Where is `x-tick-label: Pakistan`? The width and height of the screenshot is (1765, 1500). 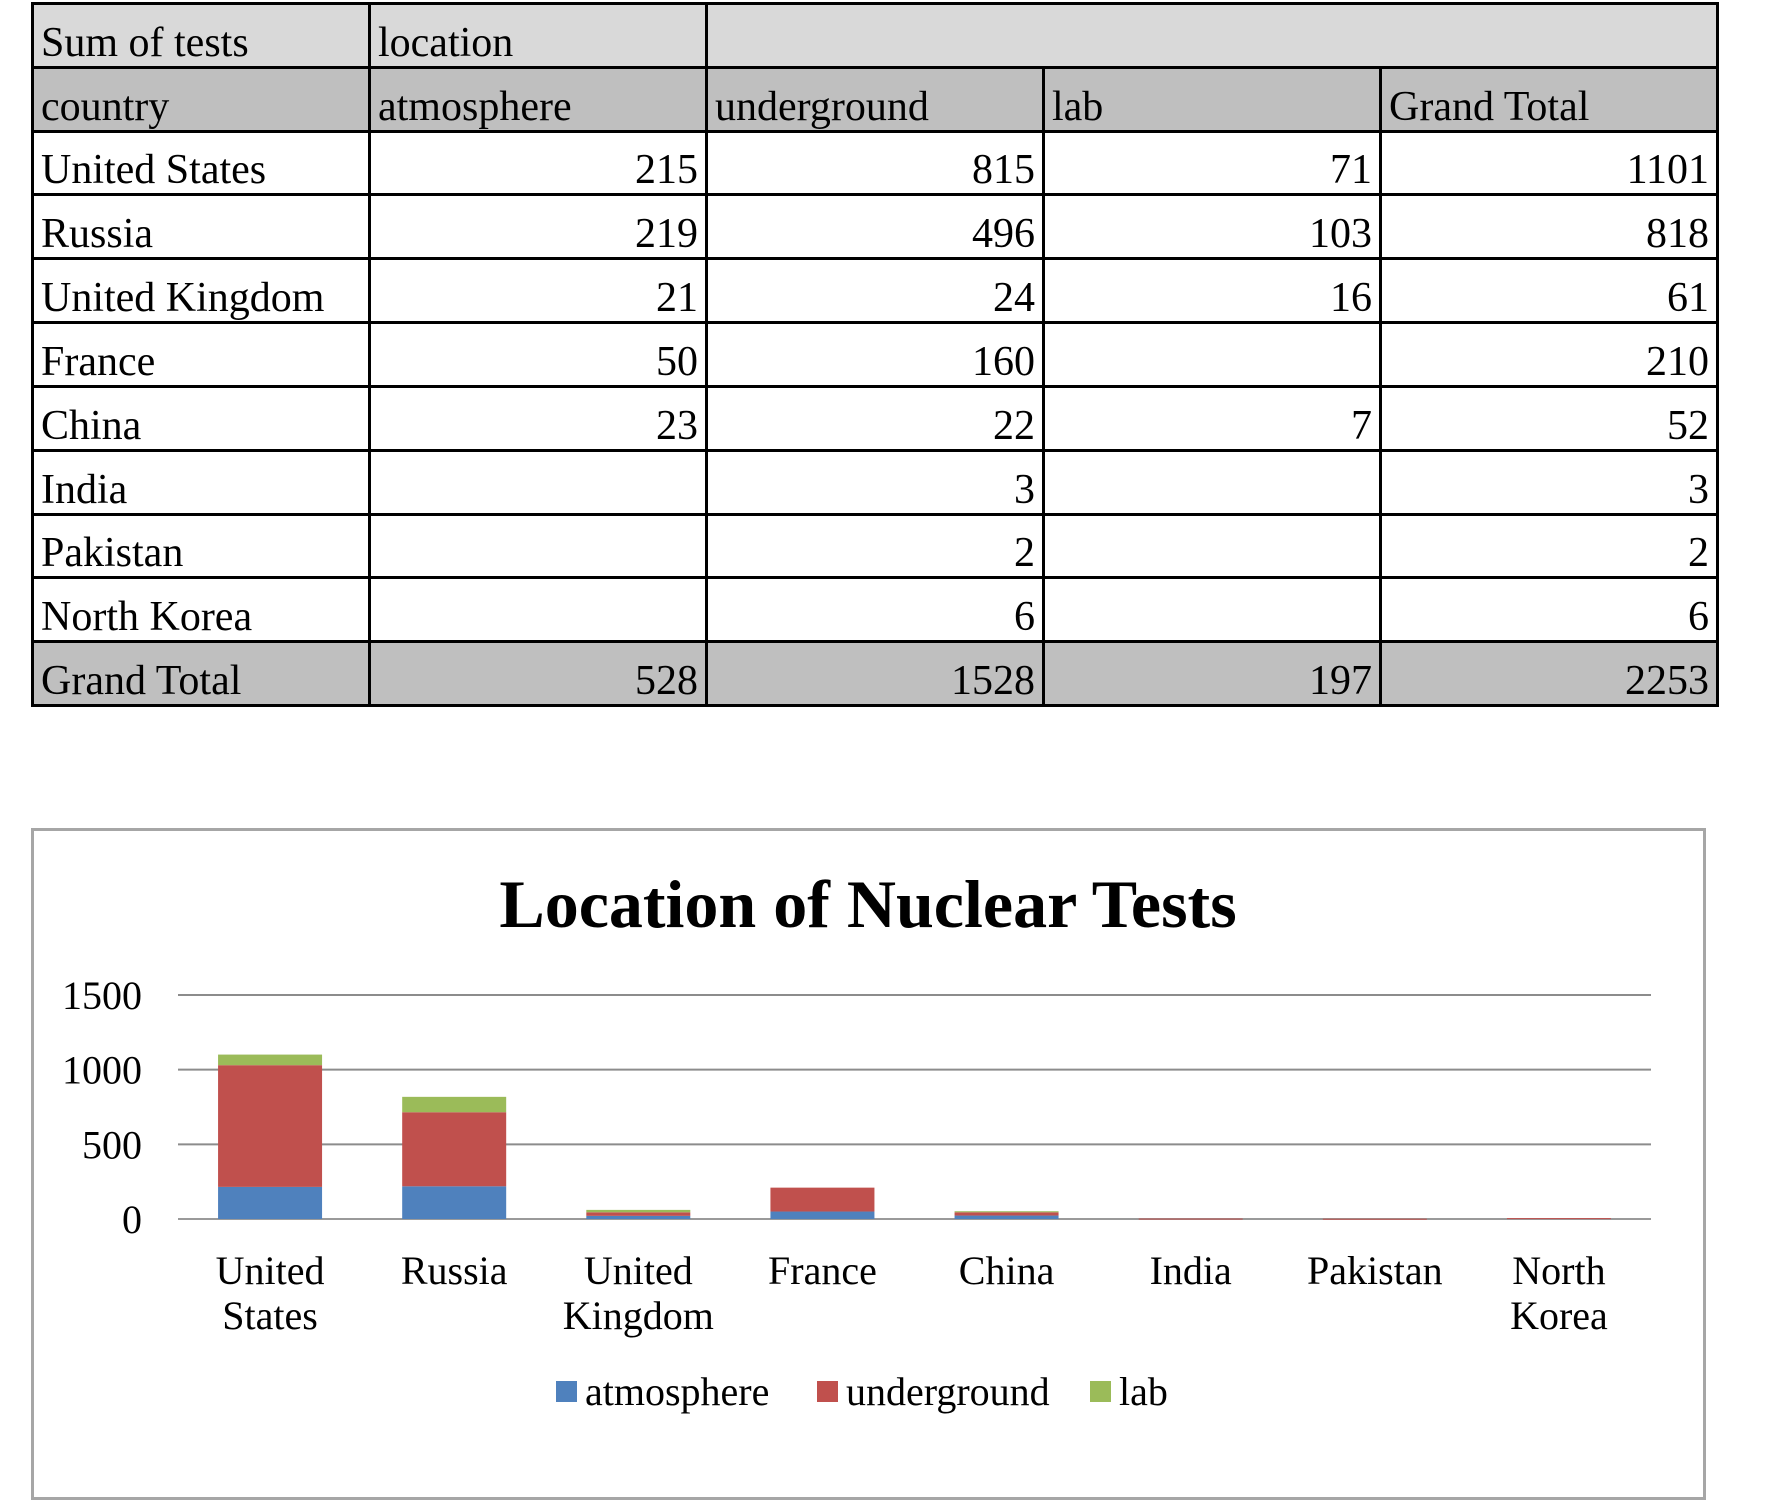 x-tick-label: Pakistan is located at coordinates (1375, 1270).